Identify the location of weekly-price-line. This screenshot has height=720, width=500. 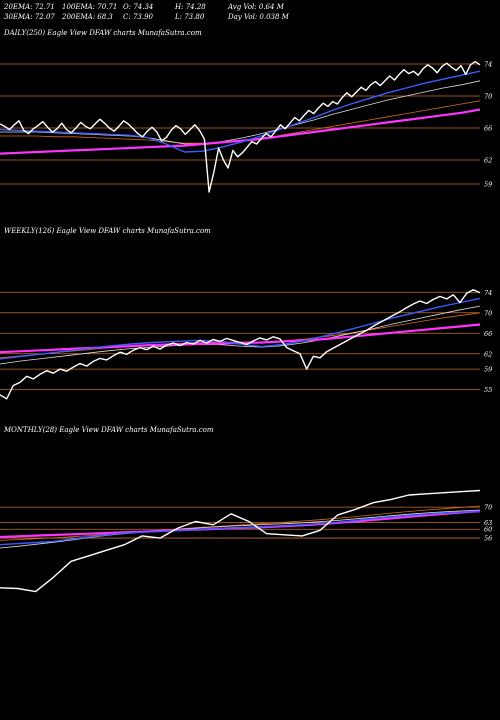
(240, 344).